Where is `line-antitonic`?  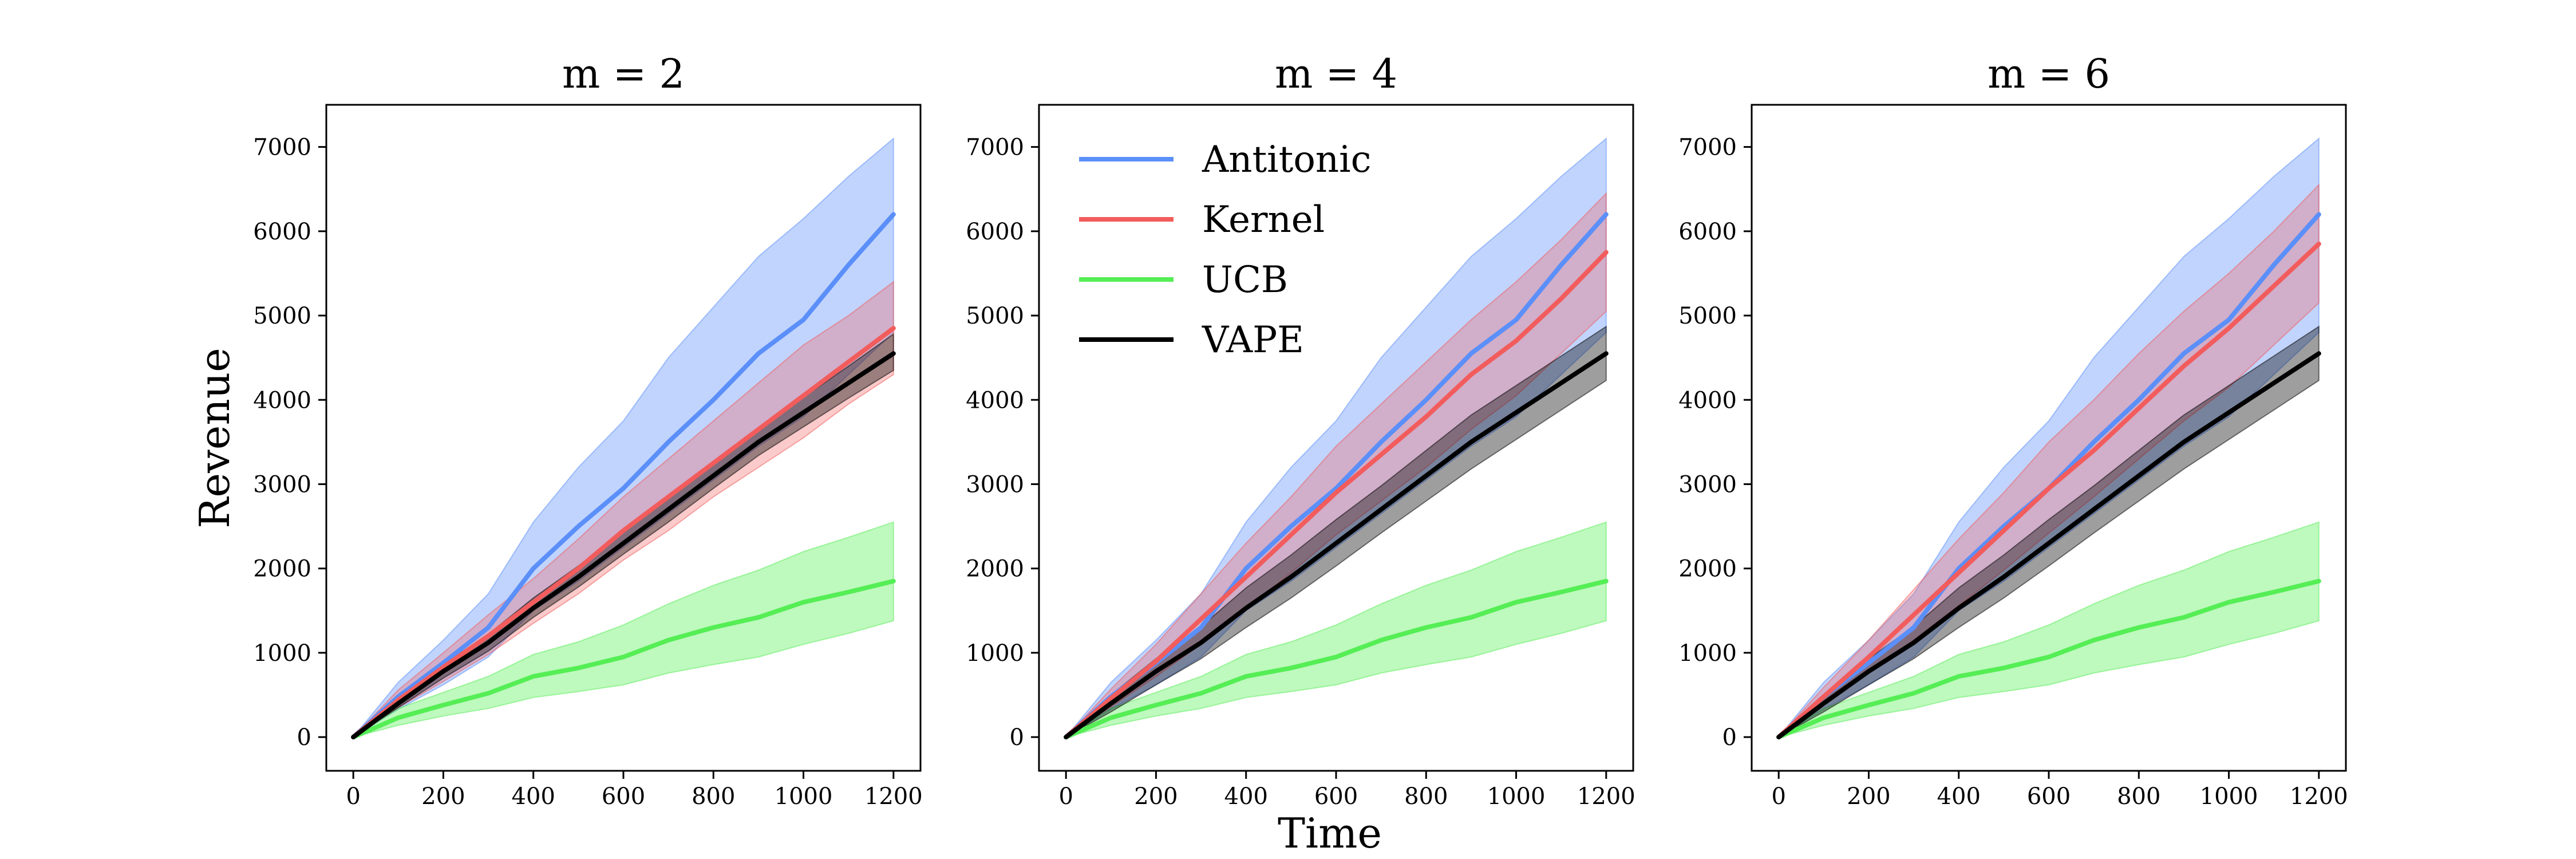 line-antitonic is located at coordinates (623, 476).